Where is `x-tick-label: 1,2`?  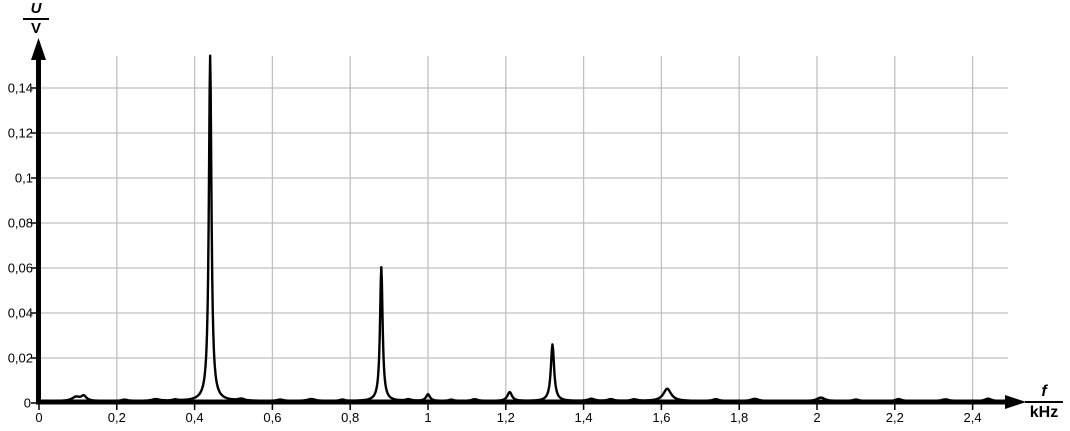
x-tick-label: 1,2 is located at coordinates (506, 417).